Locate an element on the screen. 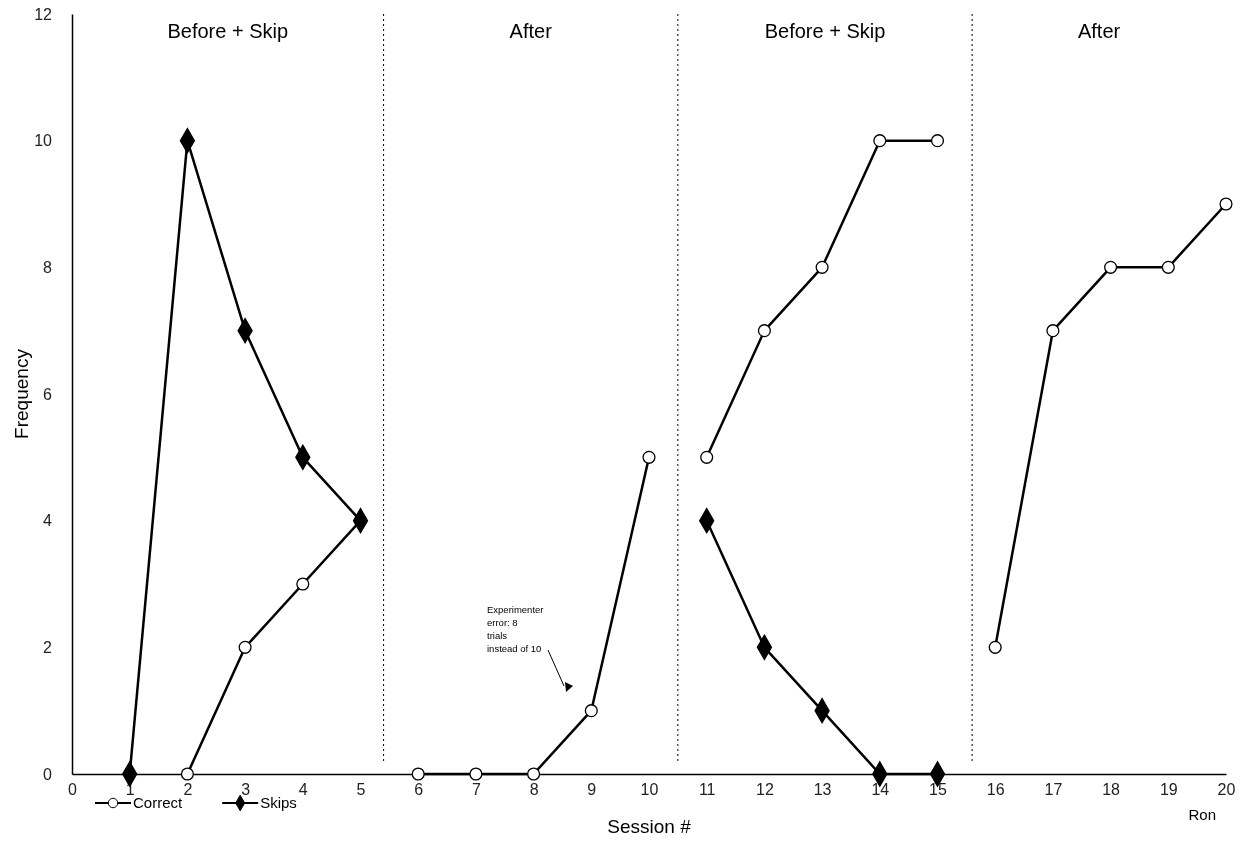 This screenshot has width=1247, height=845. x-tick-label: 9 is located at coordinates (592, 790).